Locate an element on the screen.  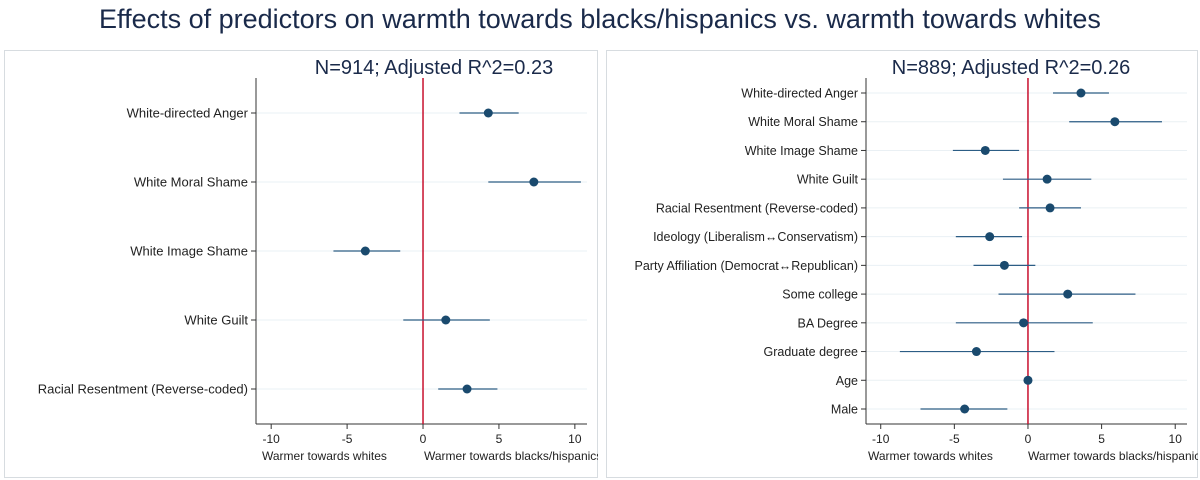
predictor-label: Age is located at coordinates (847, 381).